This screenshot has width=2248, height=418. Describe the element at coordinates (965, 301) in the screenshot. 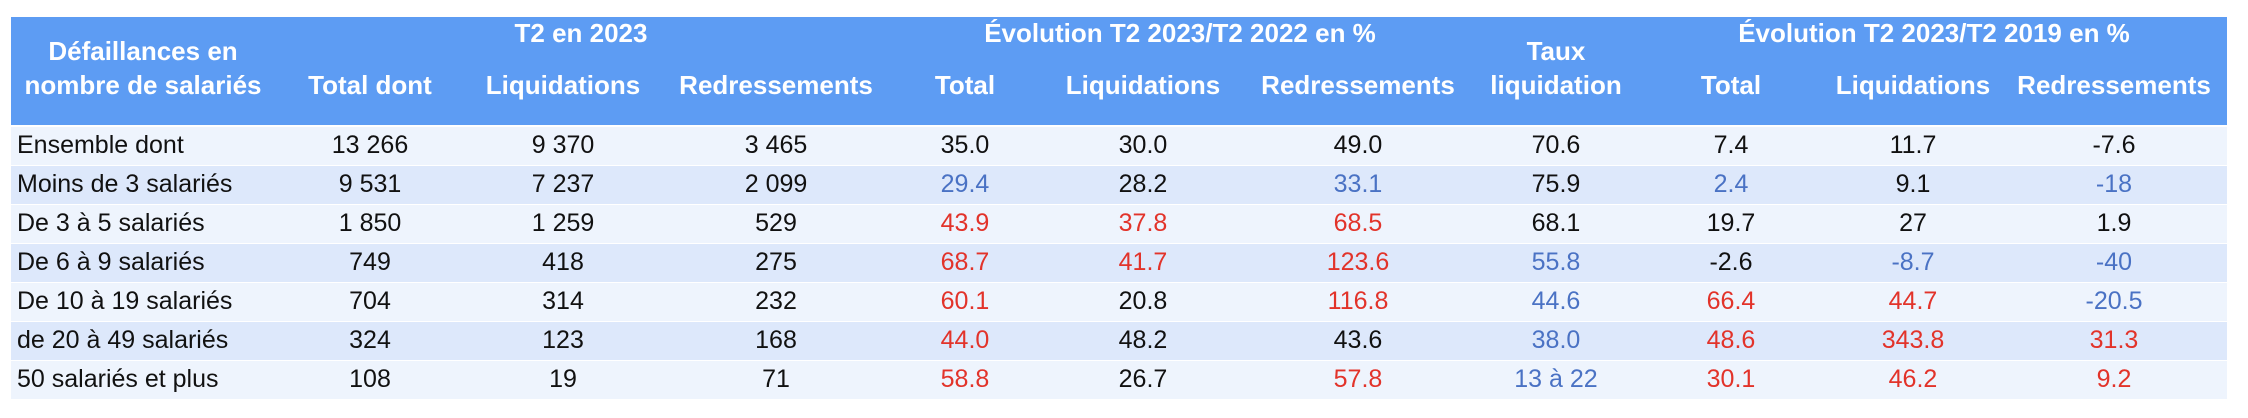

I see `cell: 60.1` at that location.